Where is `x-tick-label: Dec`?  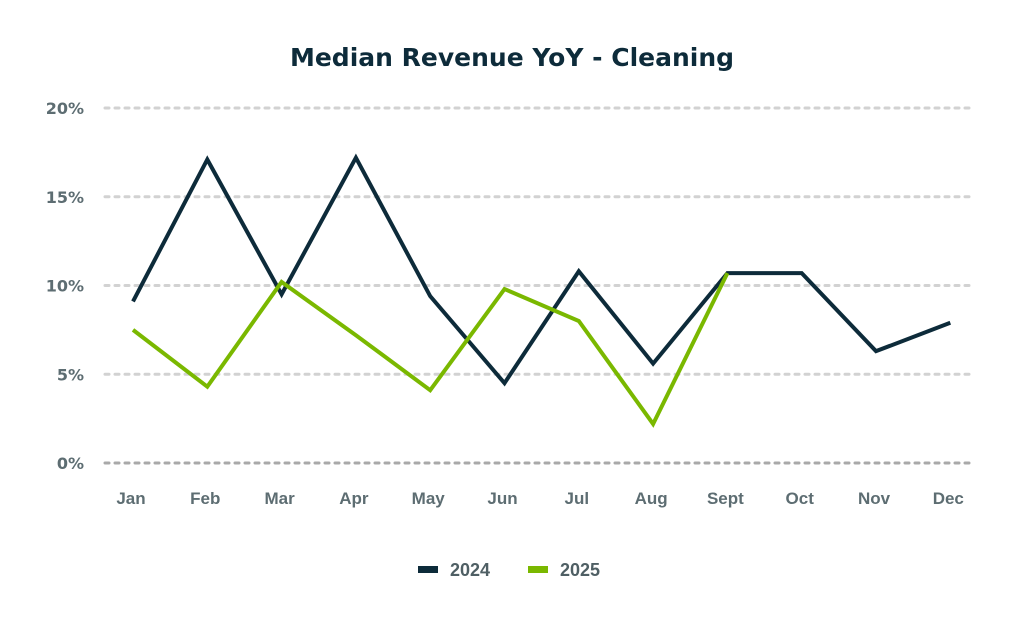 x-tick-label: Dec is located at coordinates (948, 498).